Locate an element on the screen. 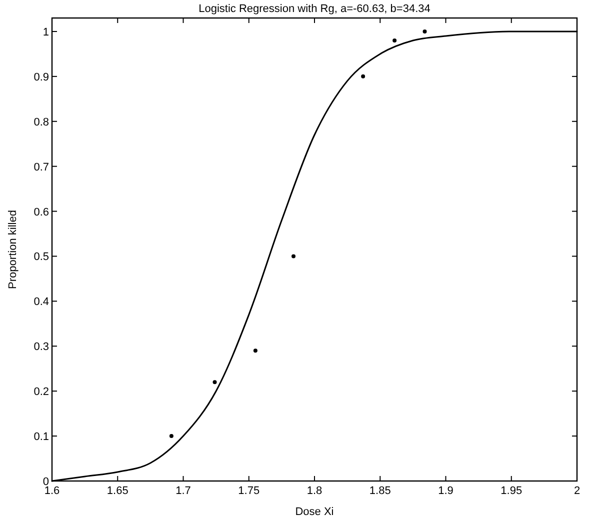 The width and height of the screenshot is (589, 521). x-tick-label: 1.6 is located at coordinates (52, 491).